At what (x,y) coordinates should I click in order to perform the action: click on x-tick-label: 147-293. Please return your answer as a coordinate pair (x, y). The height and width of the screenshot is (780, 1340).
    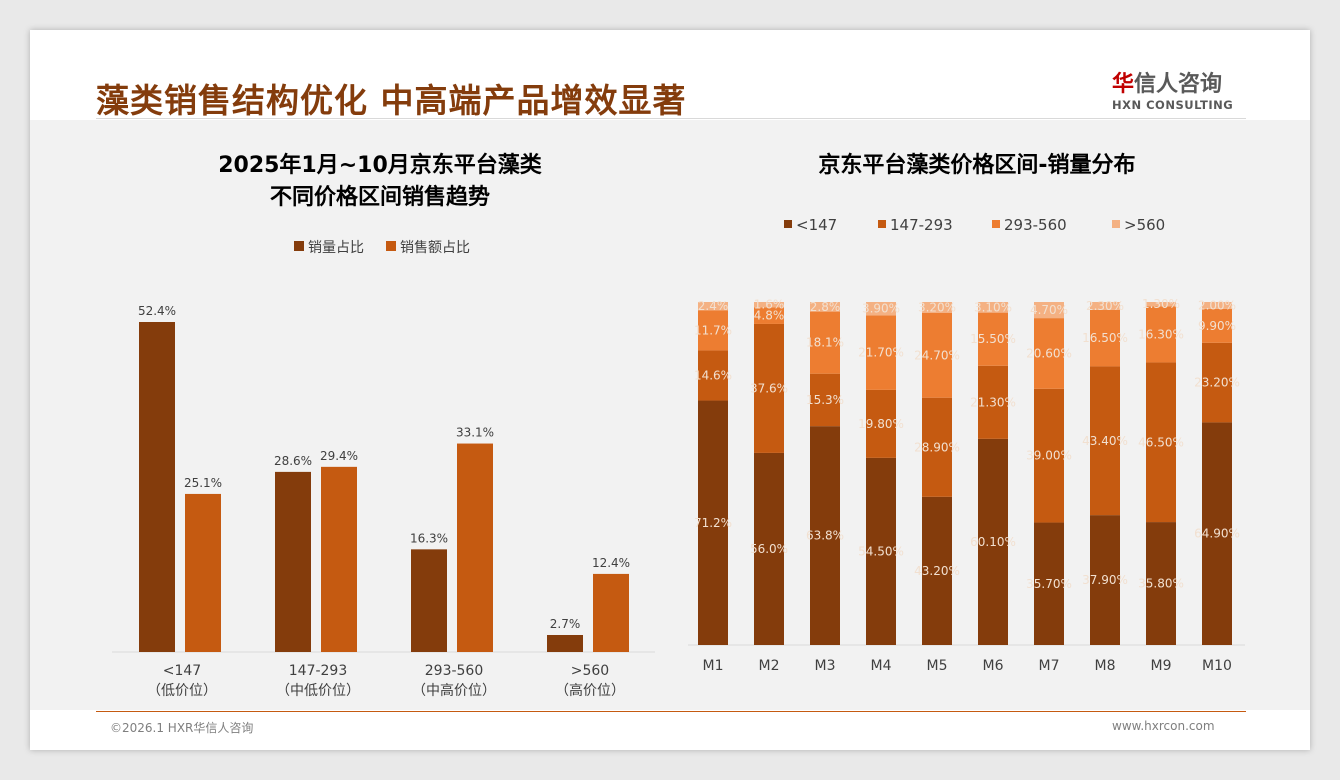
    Looking at the image, I should click on (318, 671).